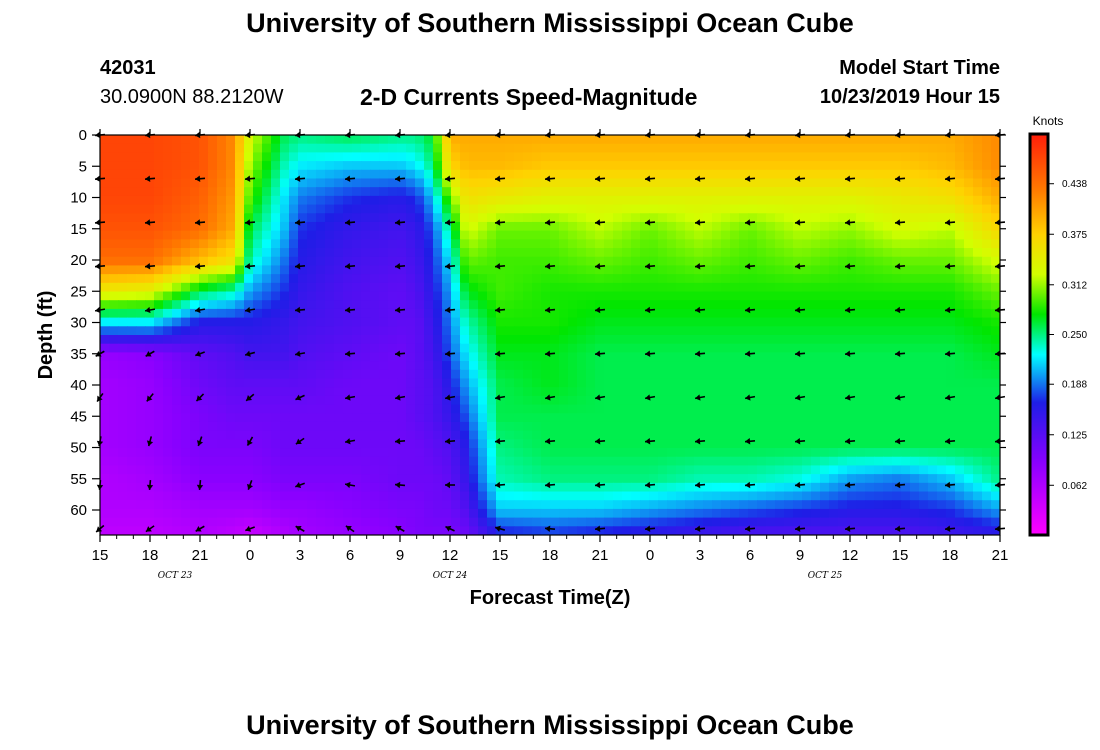 This screenshot has height=750, width=1100. Describe the element at coordinates (192, 97) in the screenshot. I see `station-coords: 30.0900N 88.2120W` at that location.